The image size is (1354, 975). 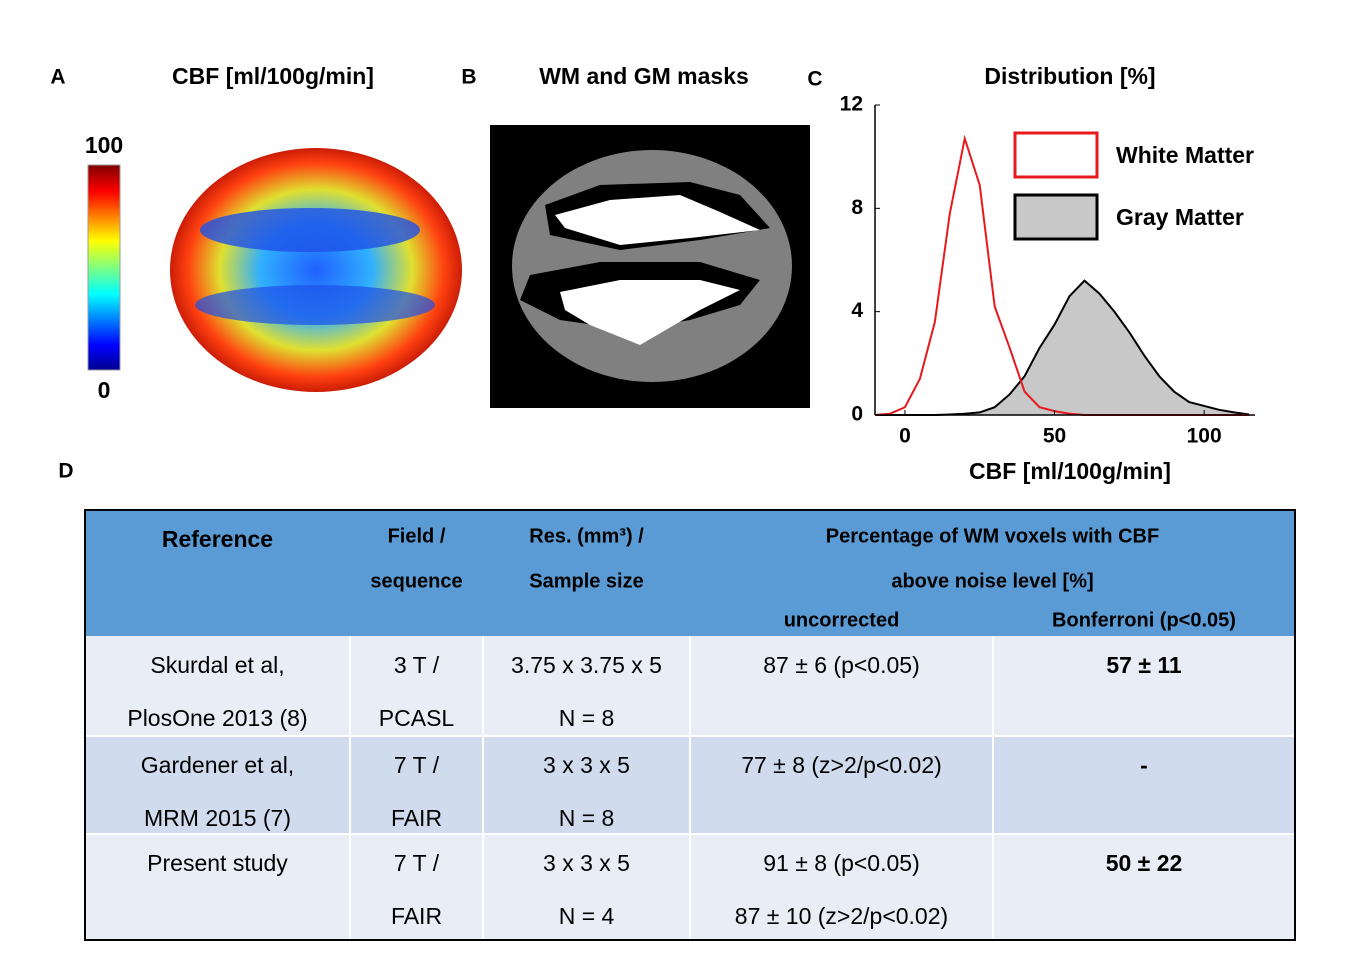 What do you see at coordinates (644, 76) in the screenshot?
I see `panel-title: WM and GM masks` at bounding box center [644, 76].